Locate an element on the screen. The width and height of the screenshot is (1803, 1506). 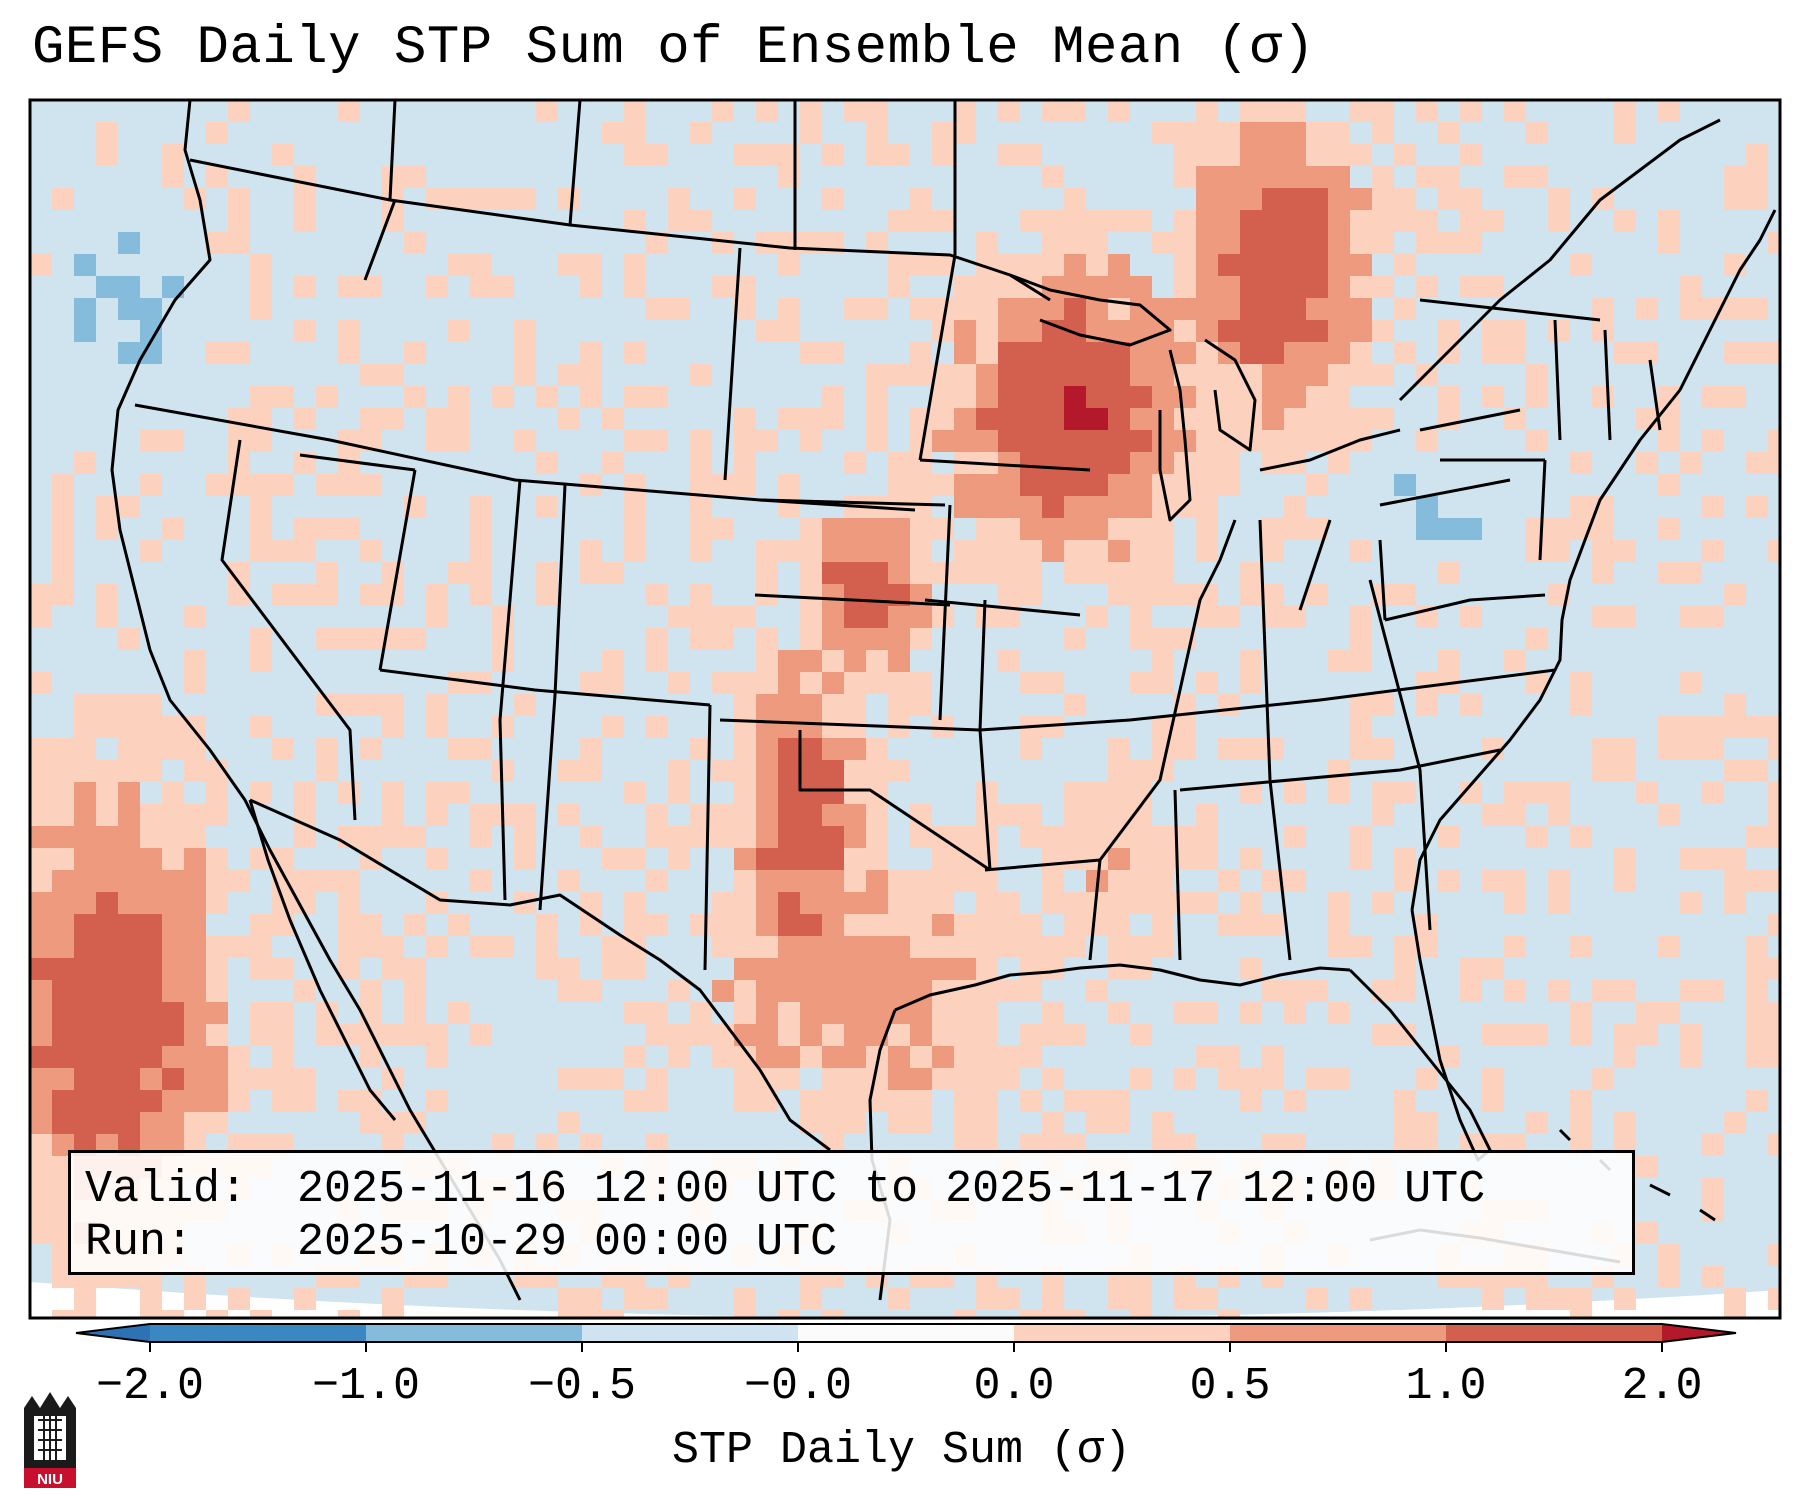
run-label: Run: is located at coordinates (139, 1242).